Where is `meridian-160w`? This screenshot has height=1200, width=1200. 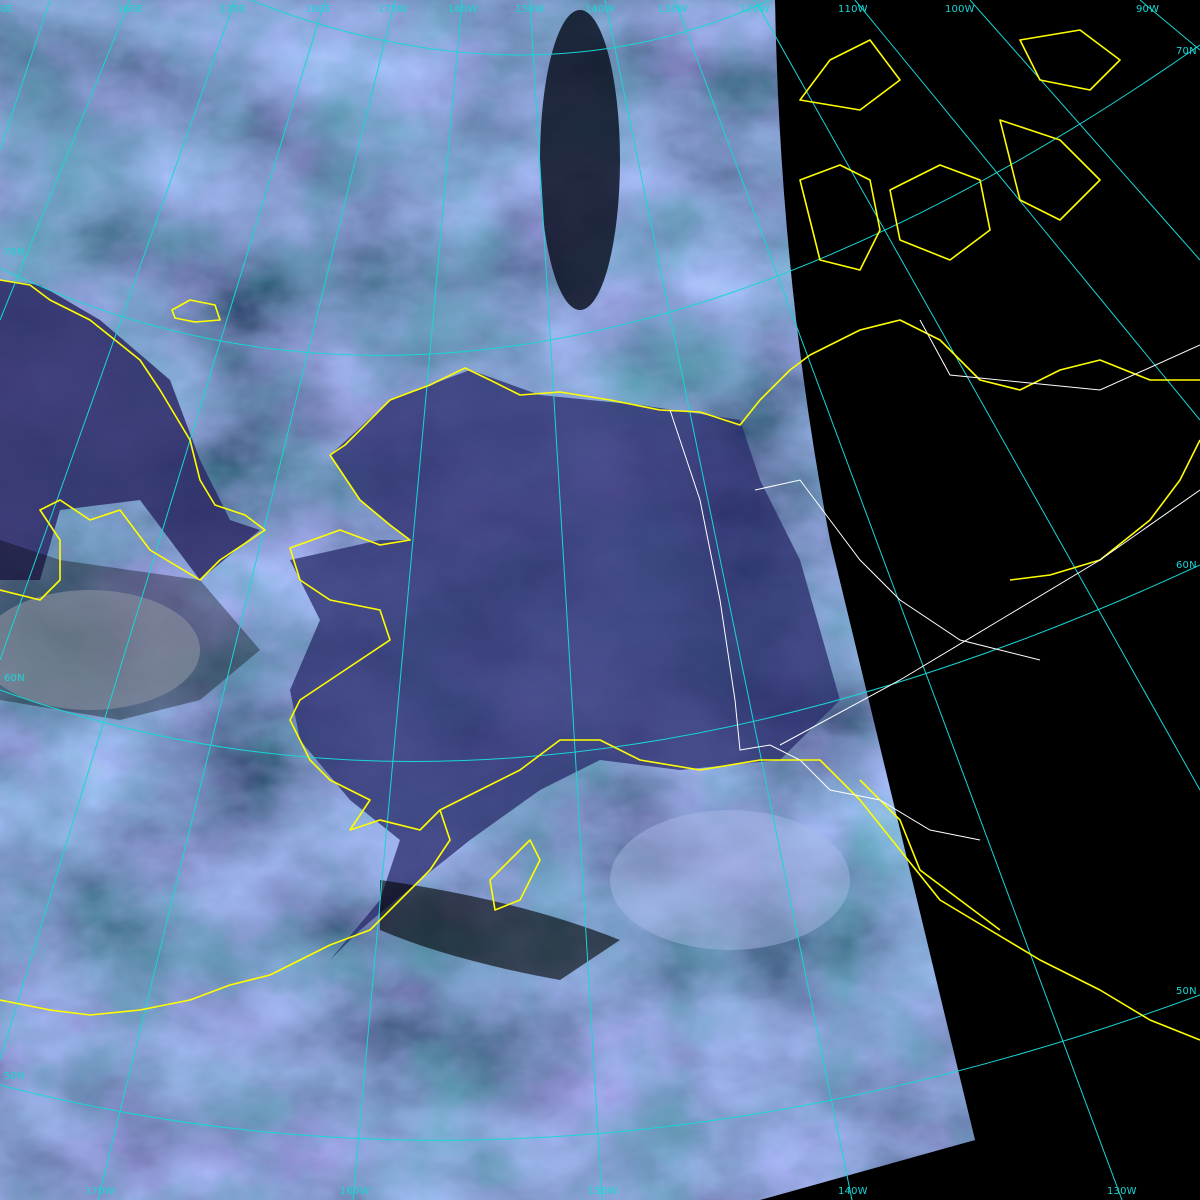
meridian-160w is located at coordinates (407, 600).